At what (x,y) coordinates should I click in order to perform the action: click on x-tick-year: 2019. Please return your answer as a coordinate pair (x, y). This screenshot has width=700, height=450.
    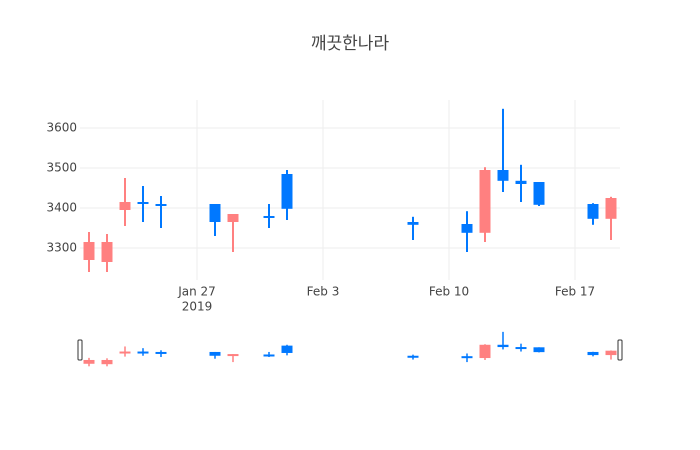
    Looking at the image, I should click on (197, 307).